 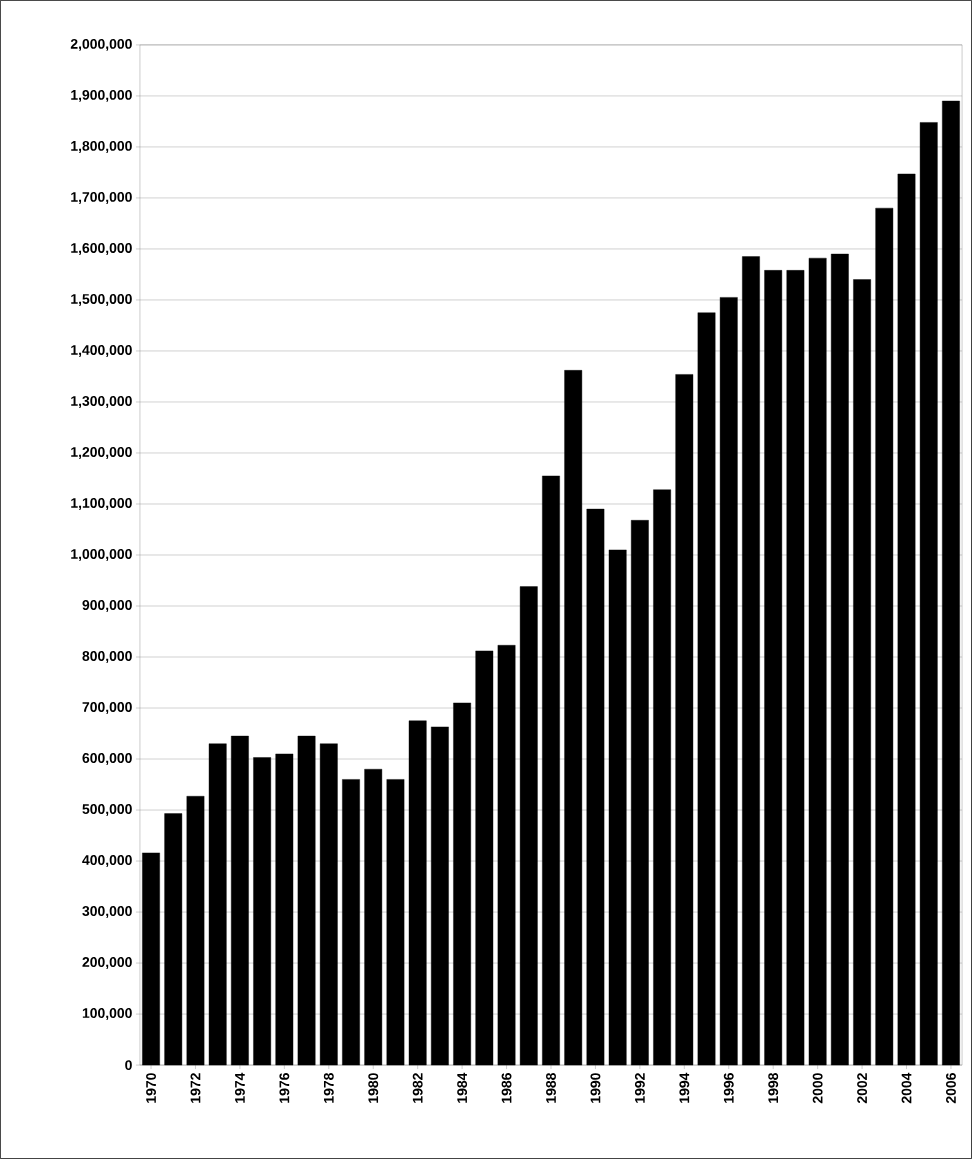 What do you see at coordinates (101, 197) in the screenshot?
I see `y-tick-label: 1,700,000` at bounding box center [101, 197].